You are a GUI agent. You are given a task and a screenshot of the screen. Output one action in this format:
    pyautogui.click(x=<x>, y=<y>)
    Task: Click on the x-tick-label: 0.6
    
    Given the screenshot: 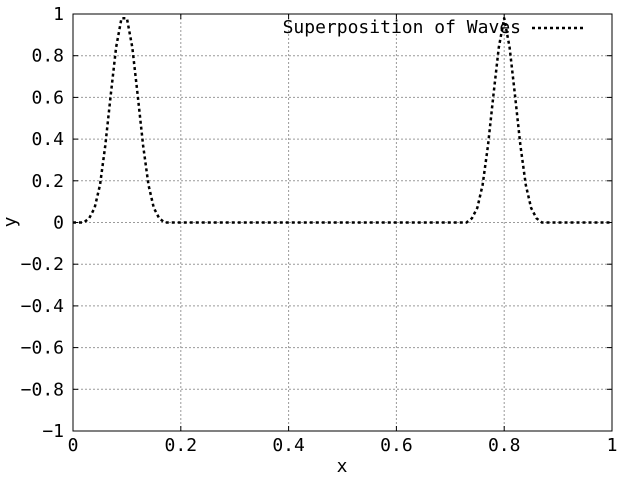 What is the action you would take?
    pyautogui.click(x=396, y=445)
    